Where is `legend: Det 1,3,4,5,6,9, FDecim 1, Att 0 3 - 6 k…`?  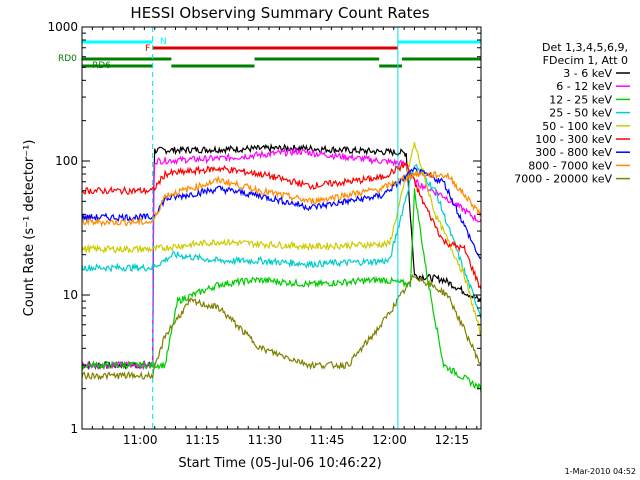 legend: Det 1,3,4,5,6,9, FDecim 1, Att 0 3 - 6 k… is located at coordinates (572, 113).